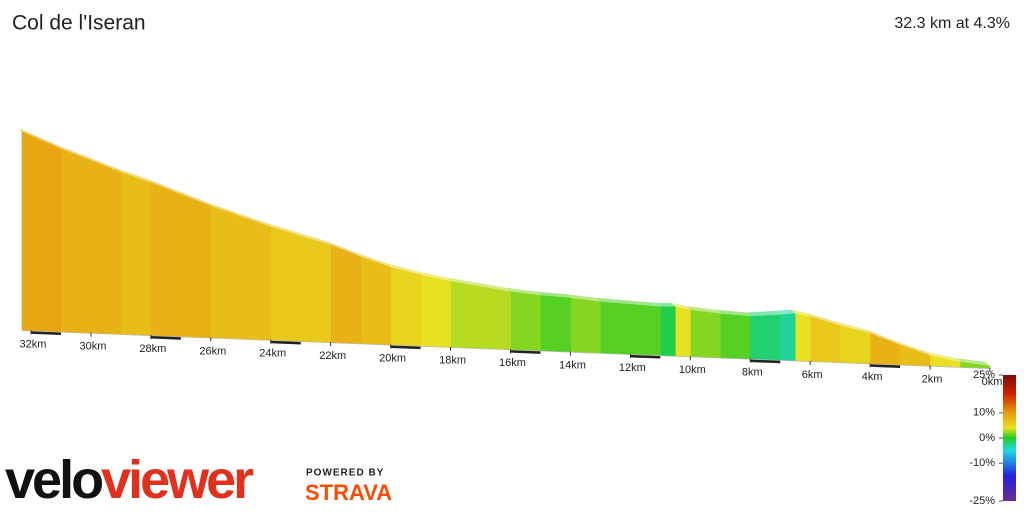 The image size is (1024, 512). Describe the element at coordinates (512, 363) in the screenshot. I see `x-tick-label: 16km` at that location.